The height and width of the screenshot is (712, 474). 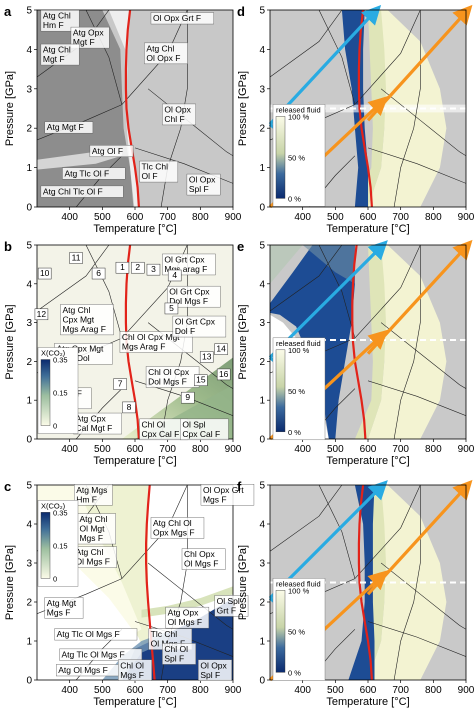 What do you see at coordinates (93, 654) in the screenshot?
I see `phase-label: Atg Tlc Ol Mgs F` at bounding box center [93, 654].